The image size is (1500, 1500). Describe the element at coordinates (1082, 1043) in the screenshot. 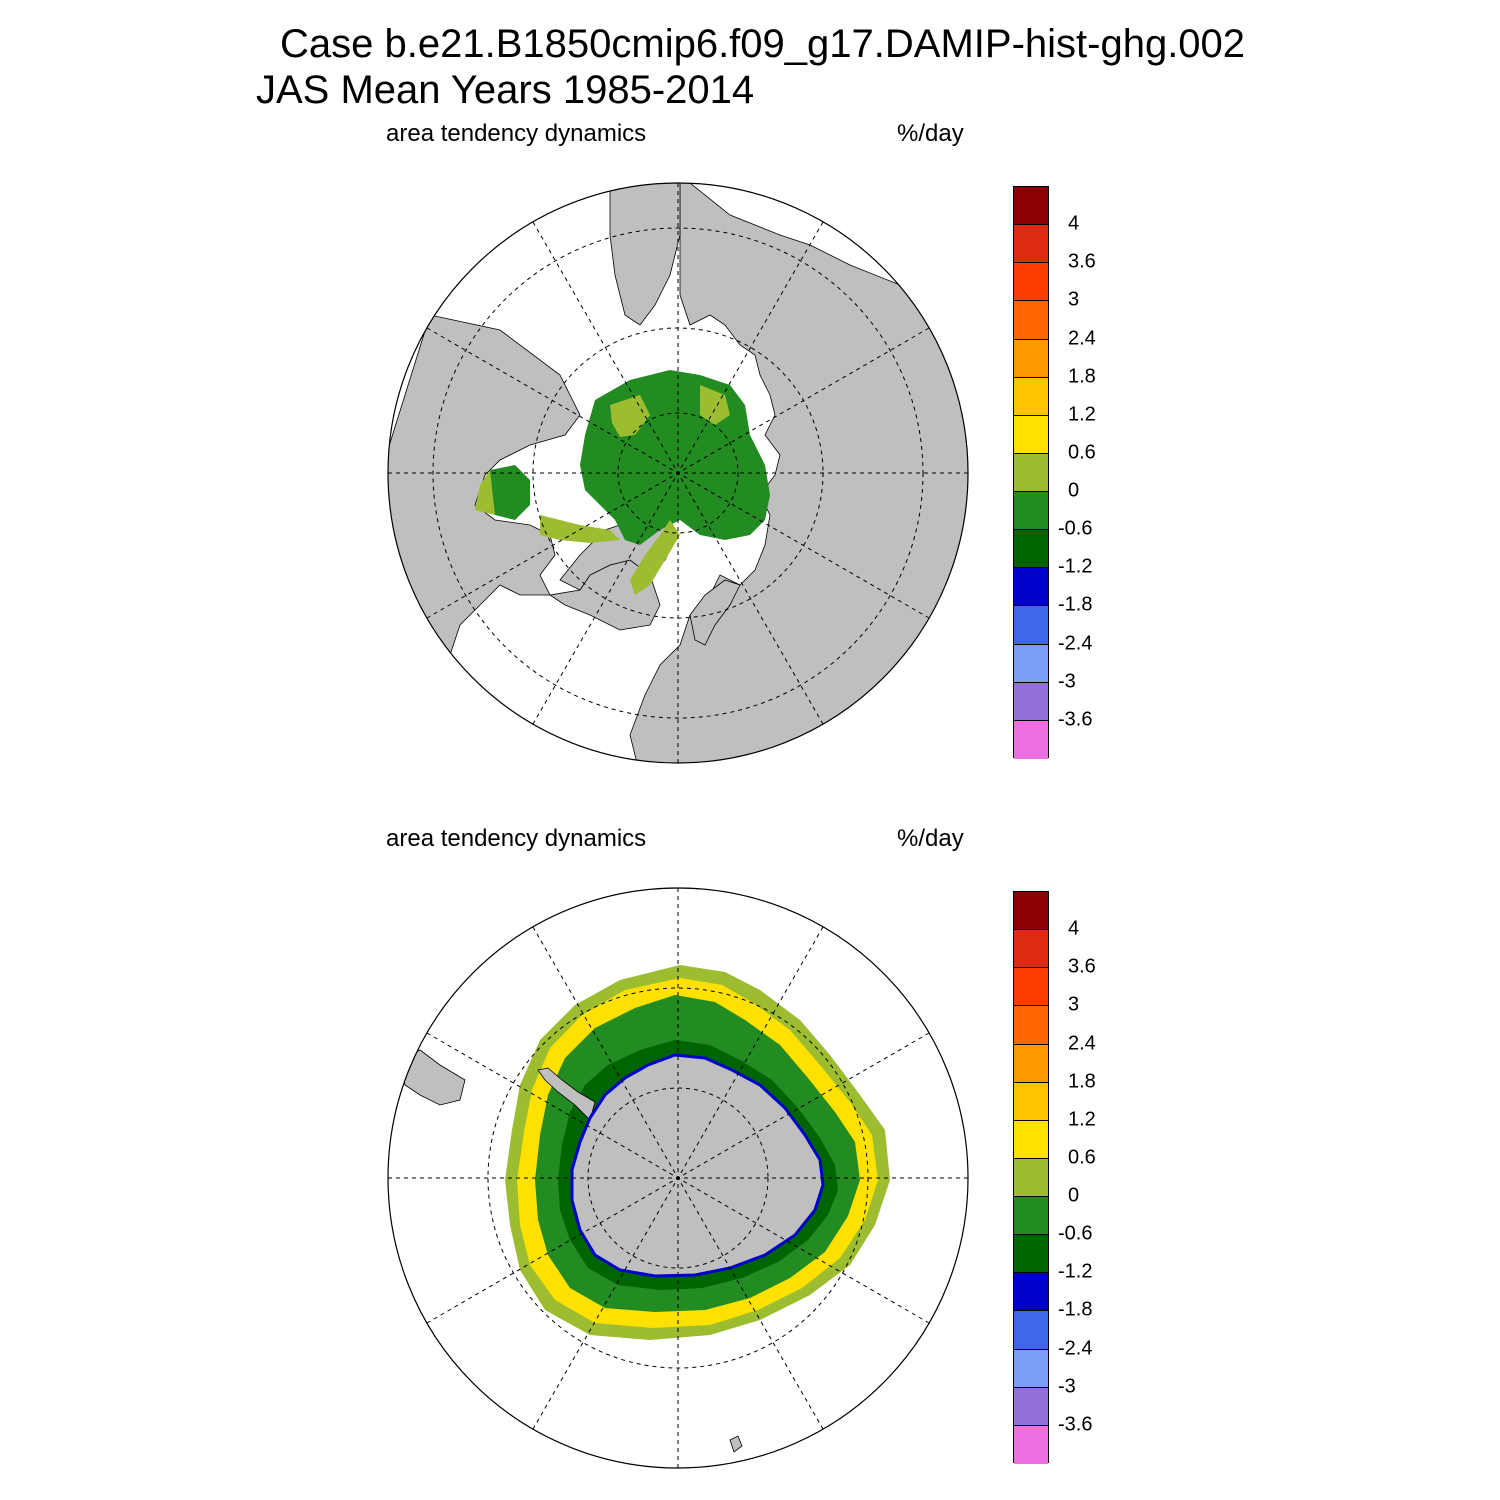

I see `south-colorbar-tick-label: 2.4` at that location.